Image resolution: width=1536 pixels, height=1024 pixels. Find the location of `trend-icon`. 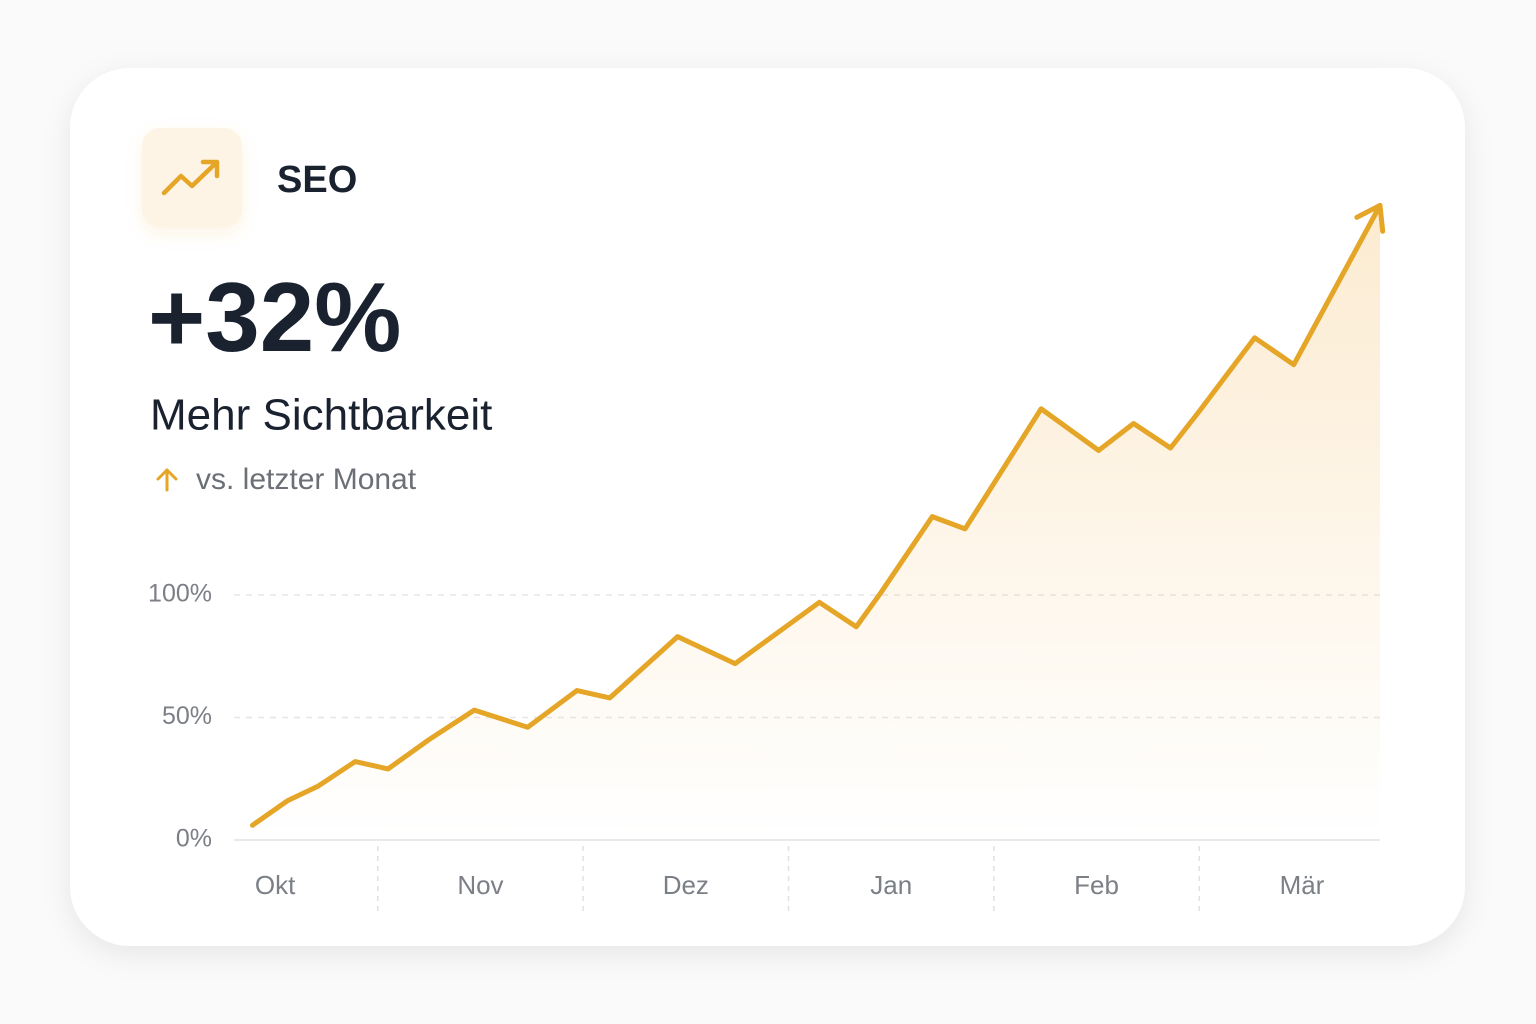

trend-icon is located at coordinates (190, 177).